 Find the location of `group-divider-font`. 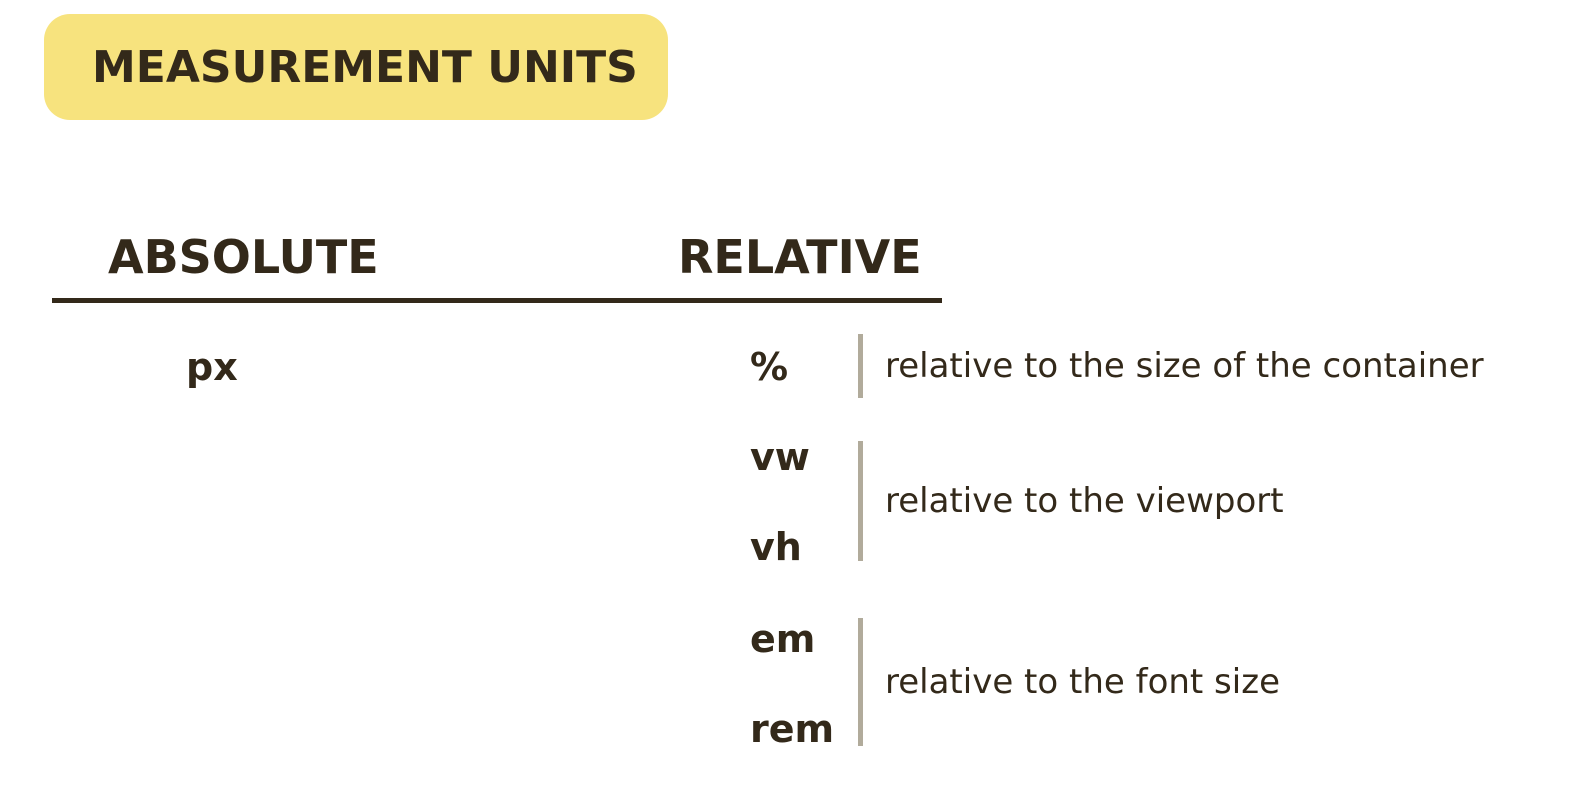

group-divider-font is located at coordinates (860, 682).